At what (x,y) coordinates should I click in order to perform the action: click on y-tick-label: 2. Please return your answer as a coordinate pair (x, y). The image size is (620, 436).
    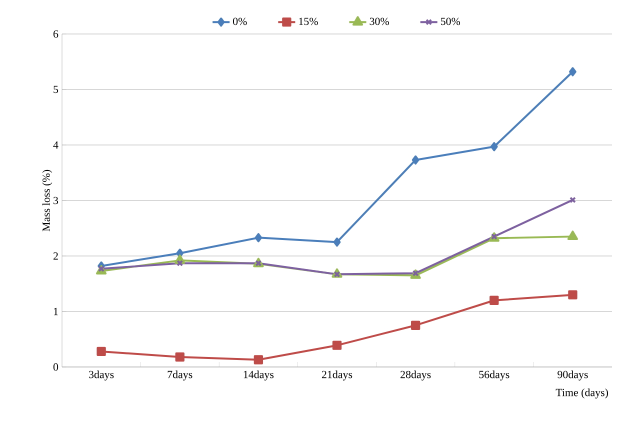
    Looking at the image, I should click on (55, 256).